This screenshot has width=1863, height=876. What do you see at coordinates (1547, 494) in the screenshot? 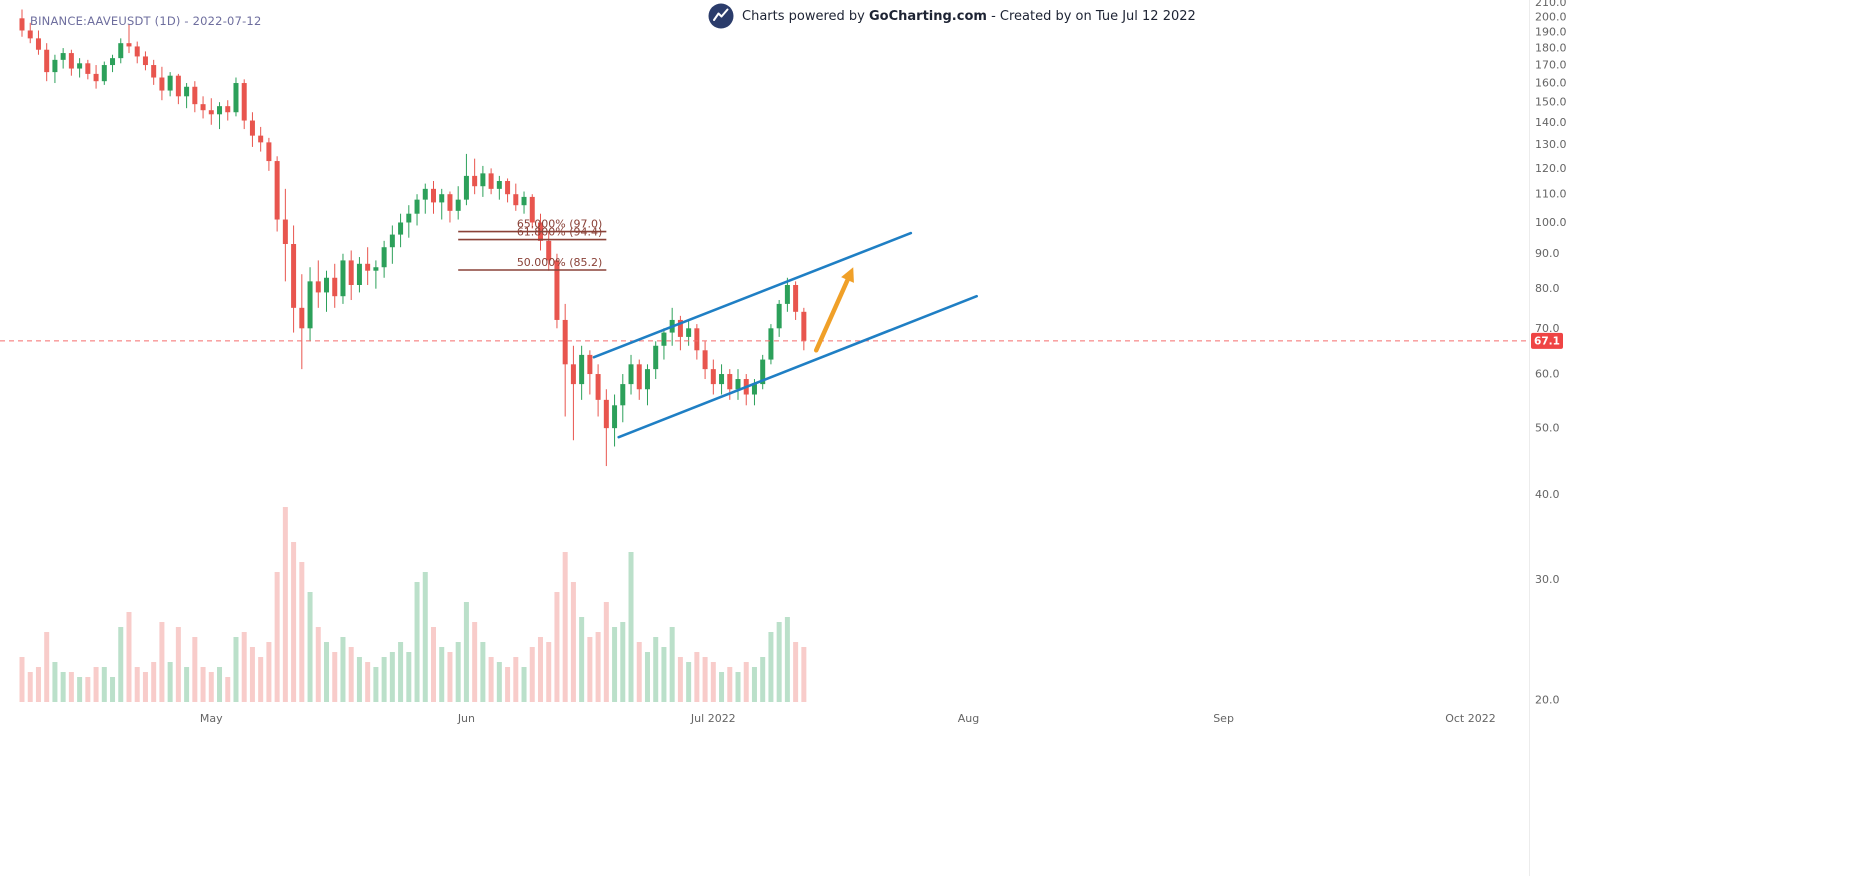
I see `price-tick-label: 40.0` at bounding box center [1547, 494].